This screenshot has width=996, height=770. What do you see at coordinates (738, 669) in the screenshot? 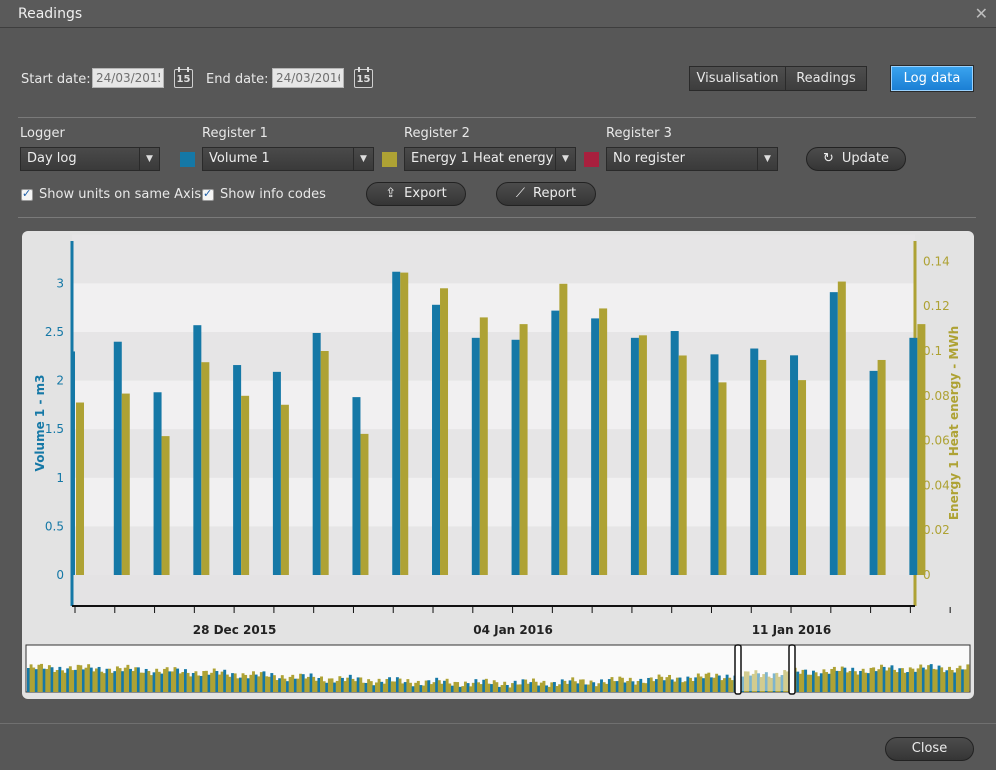
I see `navigator-left-handle` at bounding box center [738, 669].